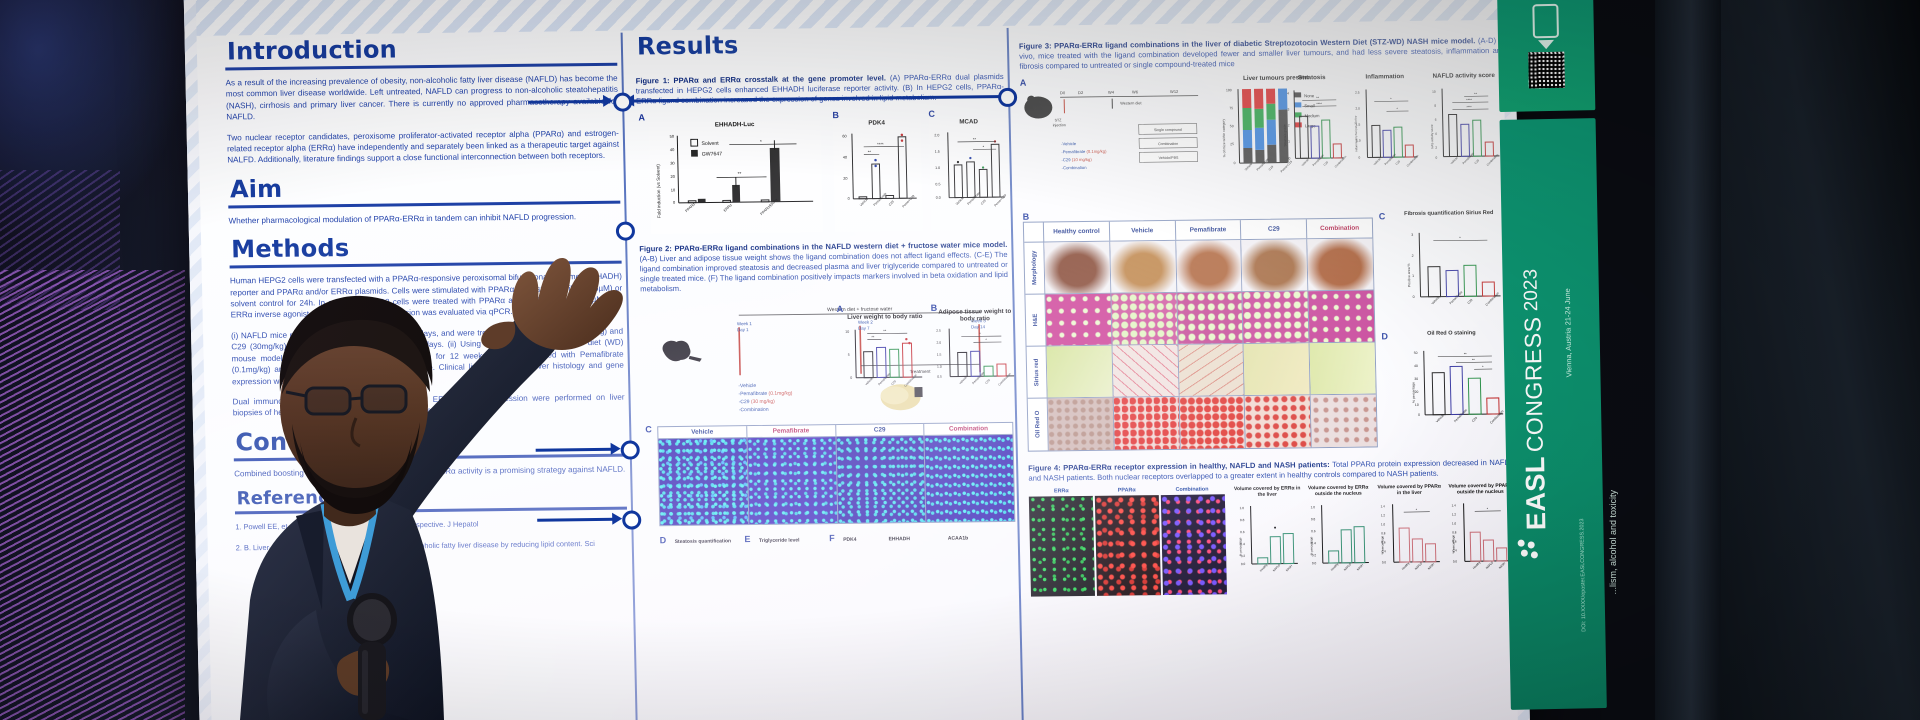 The width and height of the screenshot is (1920, 720). I want to click on svg-text: 30, so click(1416, 379).